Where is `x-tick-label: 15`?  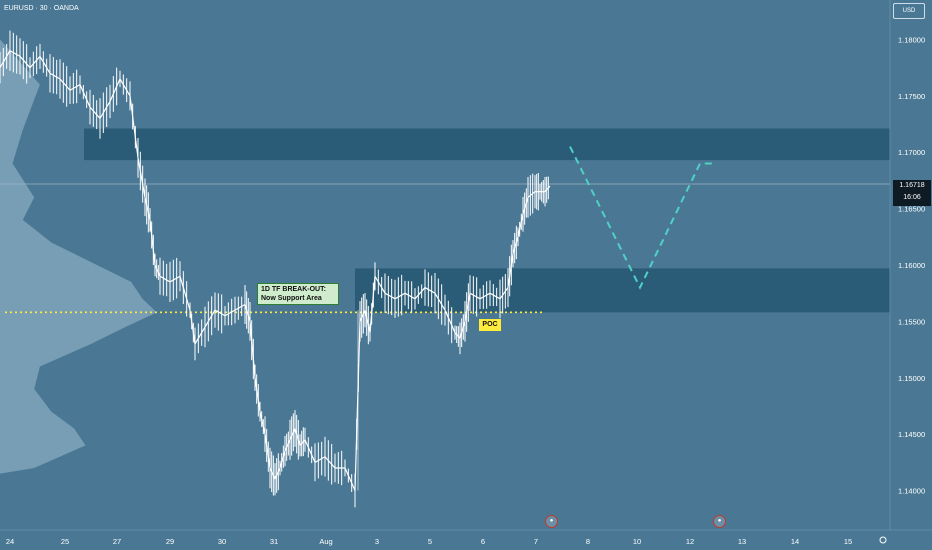 x-tick-label: 15 is located at coordinates (848, 541).